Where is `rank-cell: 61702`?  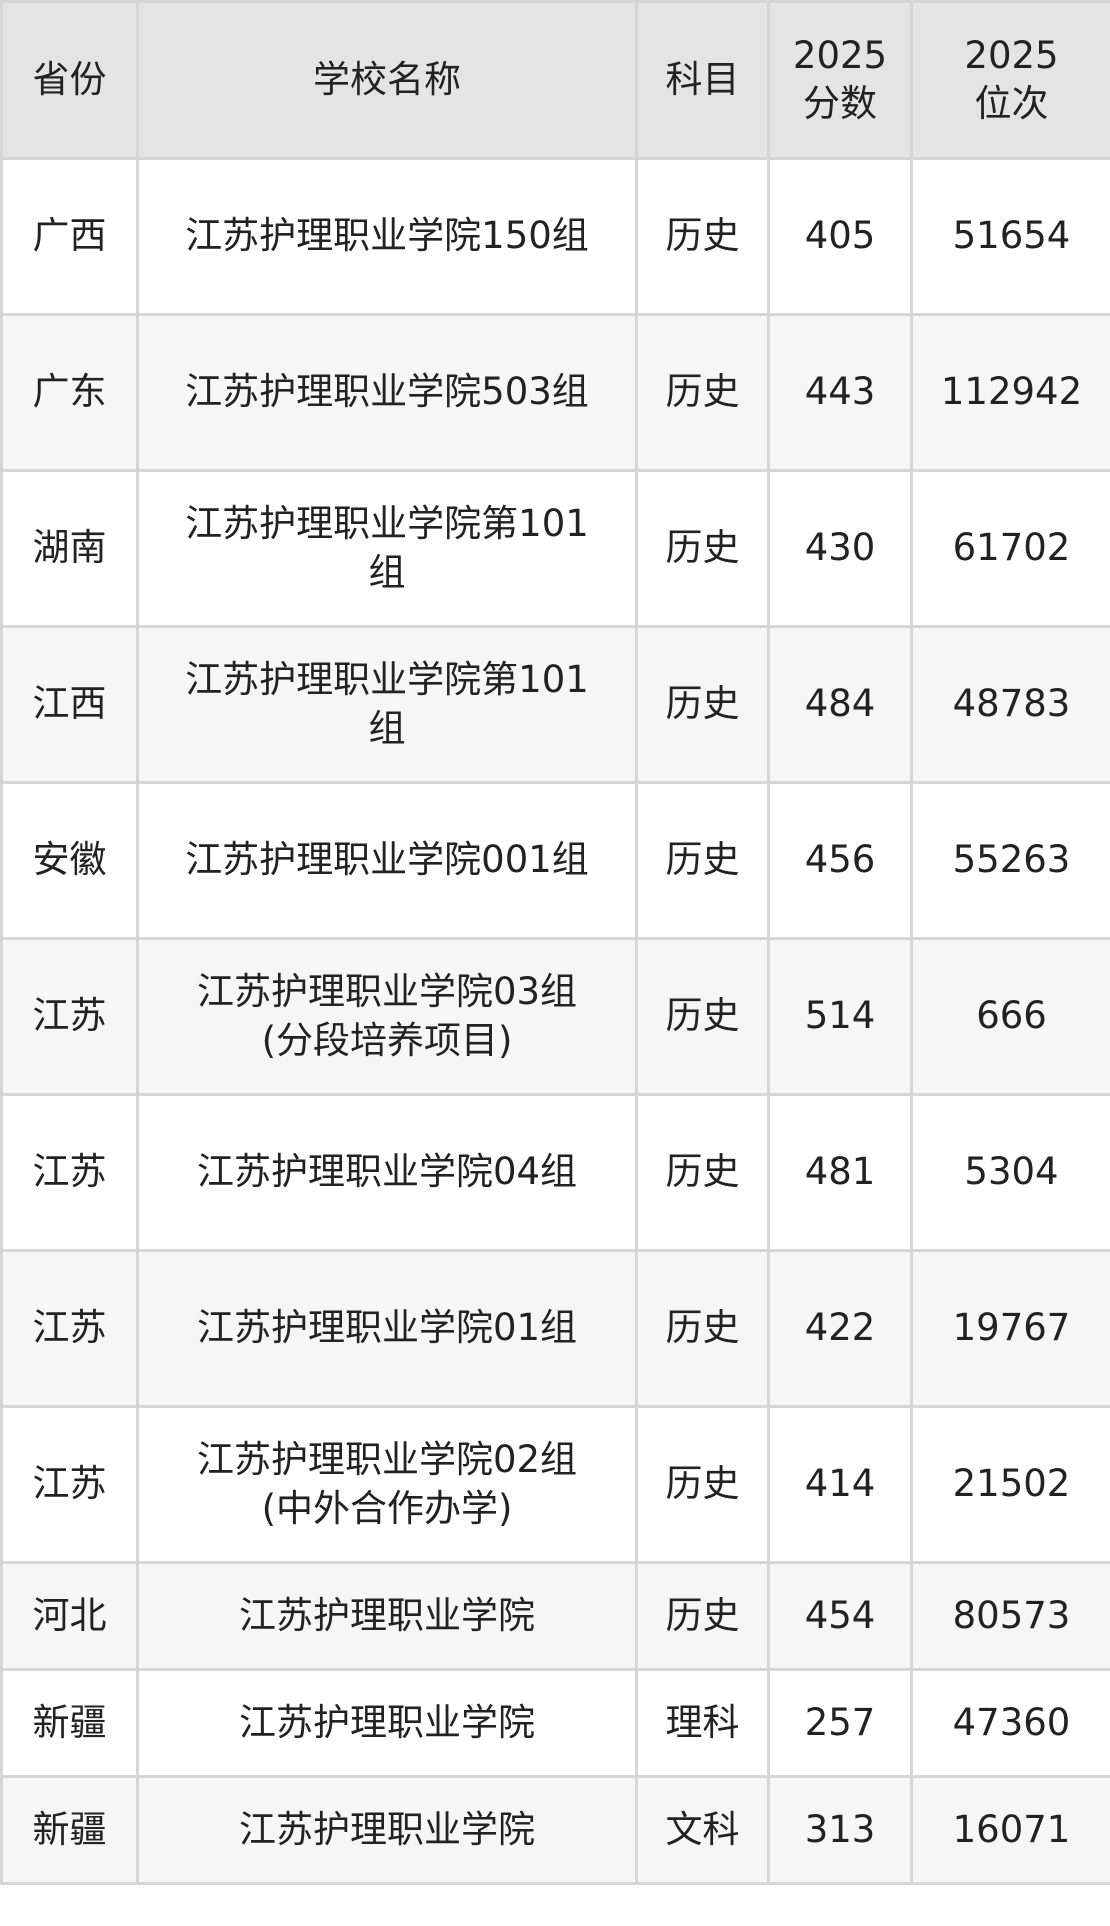 rank-cell: 61702 is located at coordinates (1010, 548).